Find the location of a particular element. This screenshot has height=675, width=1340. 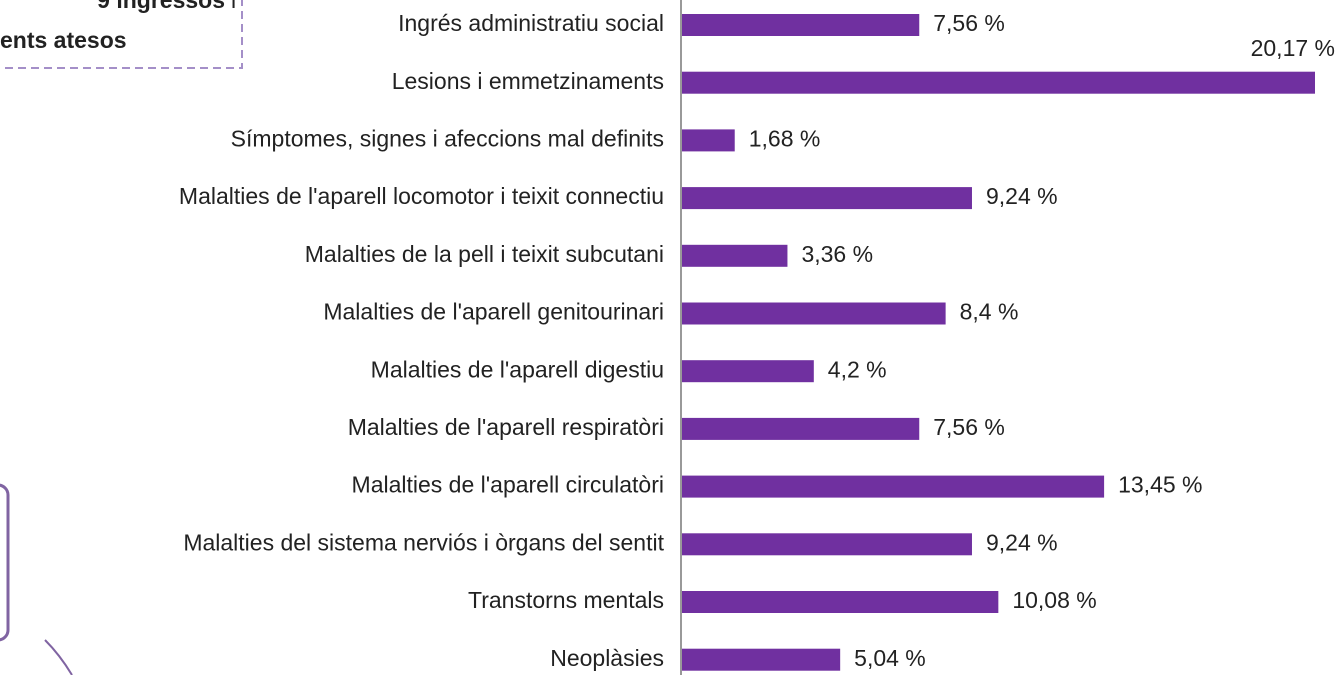

value-label: 13,45 % is located at coordinates (1160, 485).